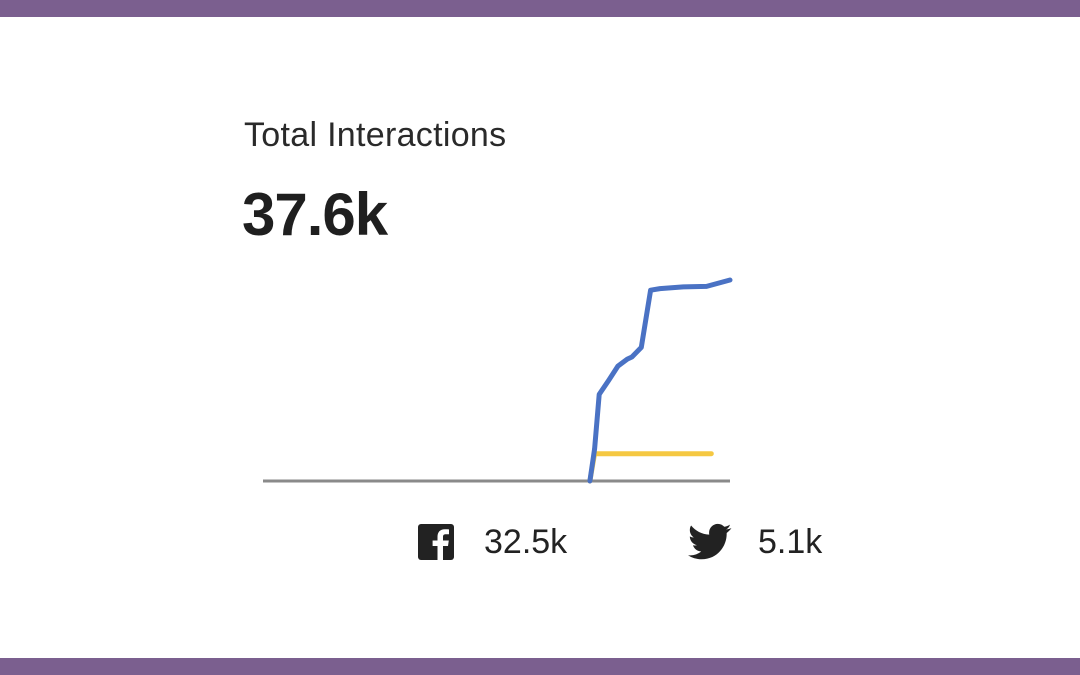 This screenshot has width=1080, height=675. I want to click on series-line-facebook, so click(660, 380).